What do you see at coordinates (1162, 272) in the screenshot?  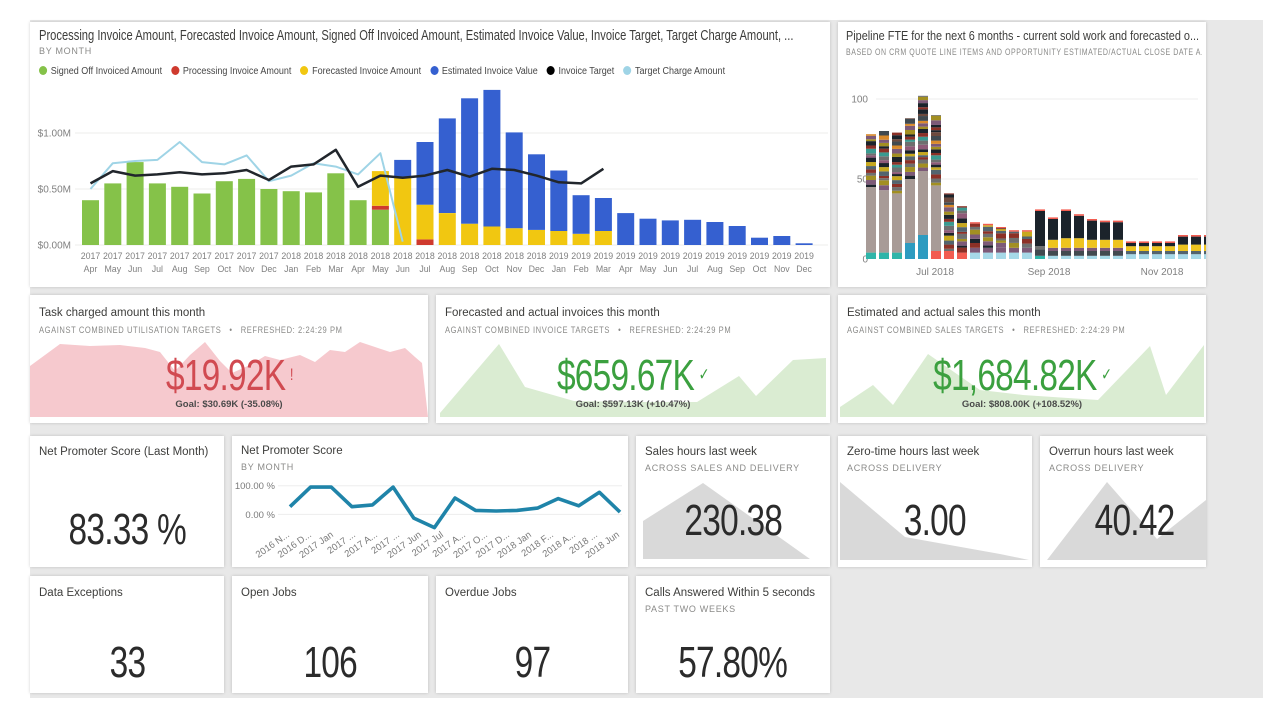 I see `svg-text: Nov 2018` at bounding box center [1162, 272].